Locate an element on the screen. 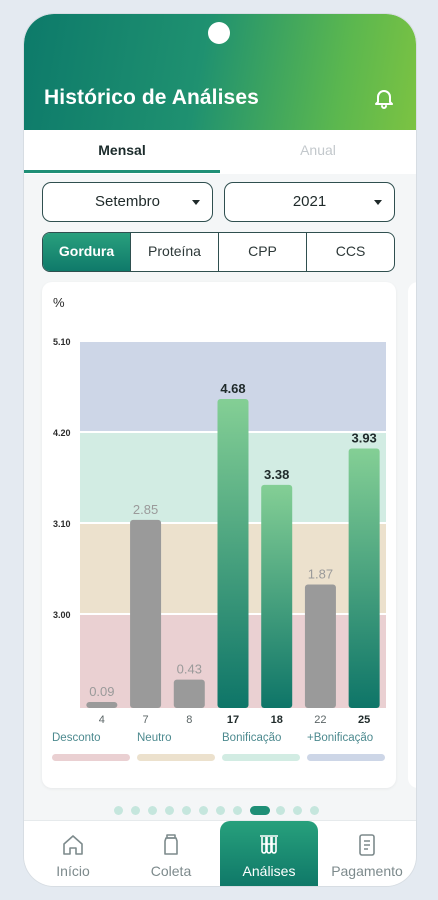  legend-label: Desconto is located at coordinates (76, 738).